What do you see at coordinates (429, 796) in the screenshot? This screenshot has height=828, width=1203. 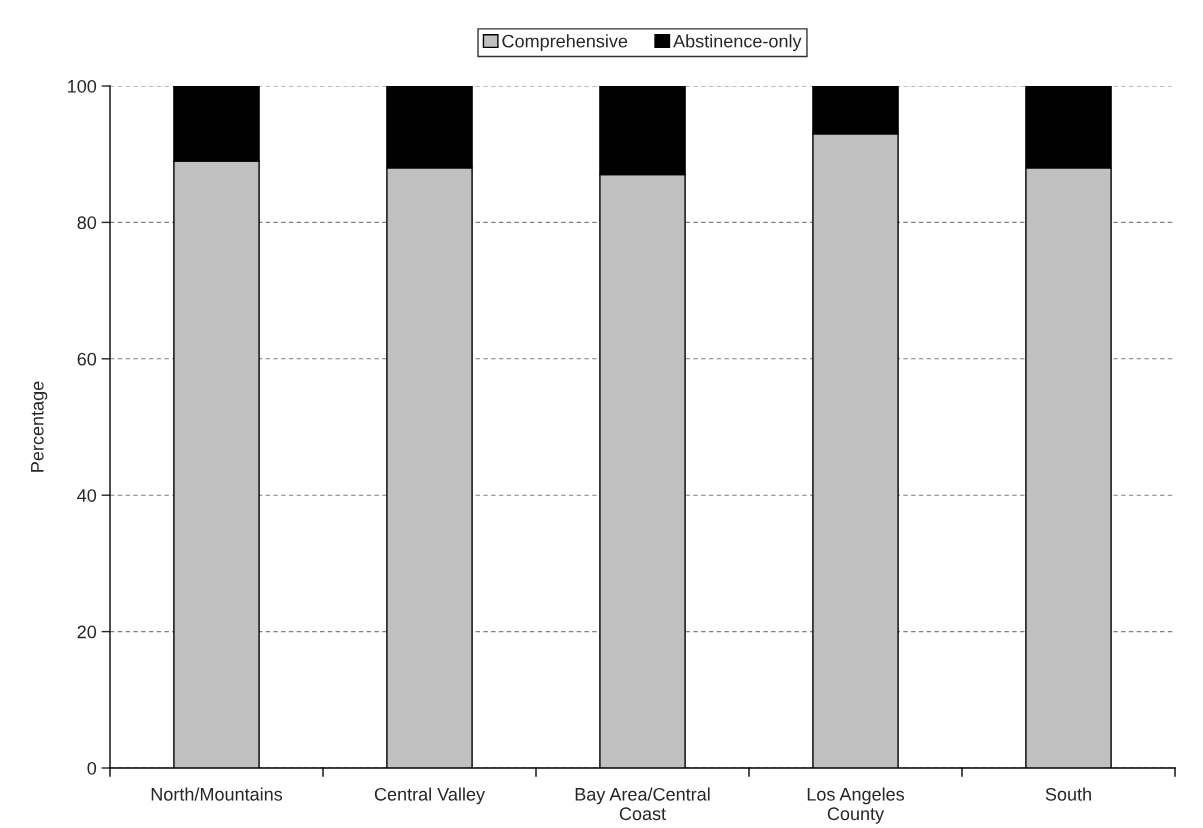 I see `x-tick-label: Central Valley` at bounding box center [429, 796].